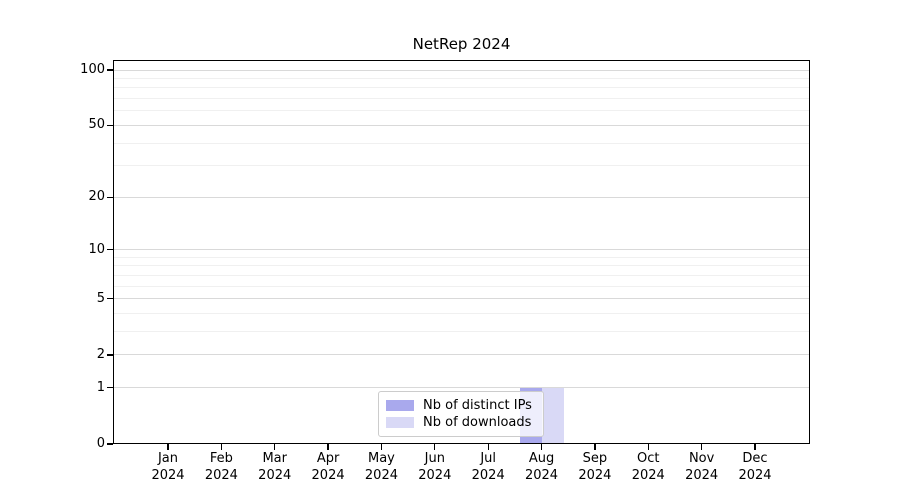  Describe the element at coordinates (96, 125) in the screenshot. I see `y-tick-label: 50` at that location.